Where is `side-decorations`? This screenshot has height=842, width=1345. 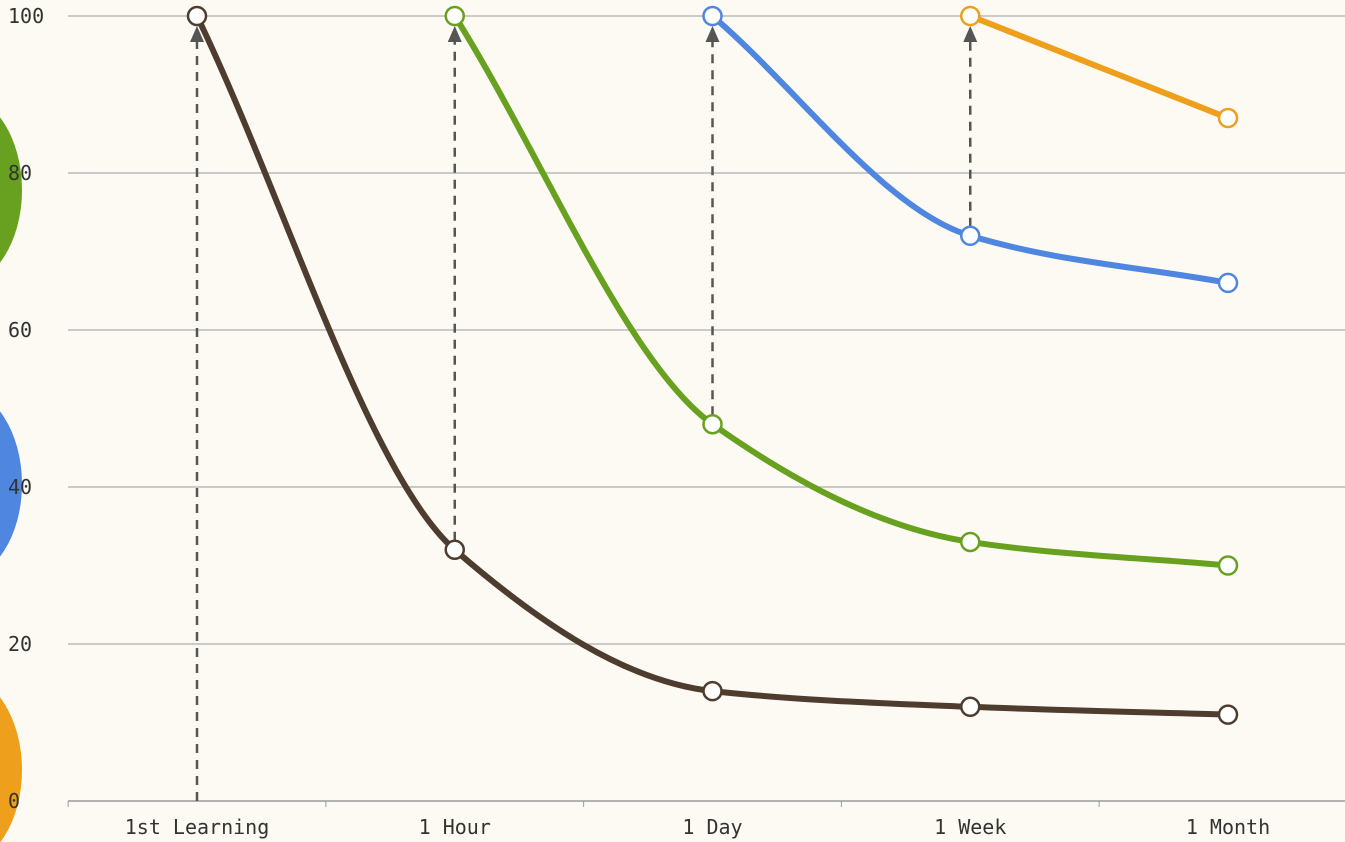 side-decorations is located at coordinates (11, 479).